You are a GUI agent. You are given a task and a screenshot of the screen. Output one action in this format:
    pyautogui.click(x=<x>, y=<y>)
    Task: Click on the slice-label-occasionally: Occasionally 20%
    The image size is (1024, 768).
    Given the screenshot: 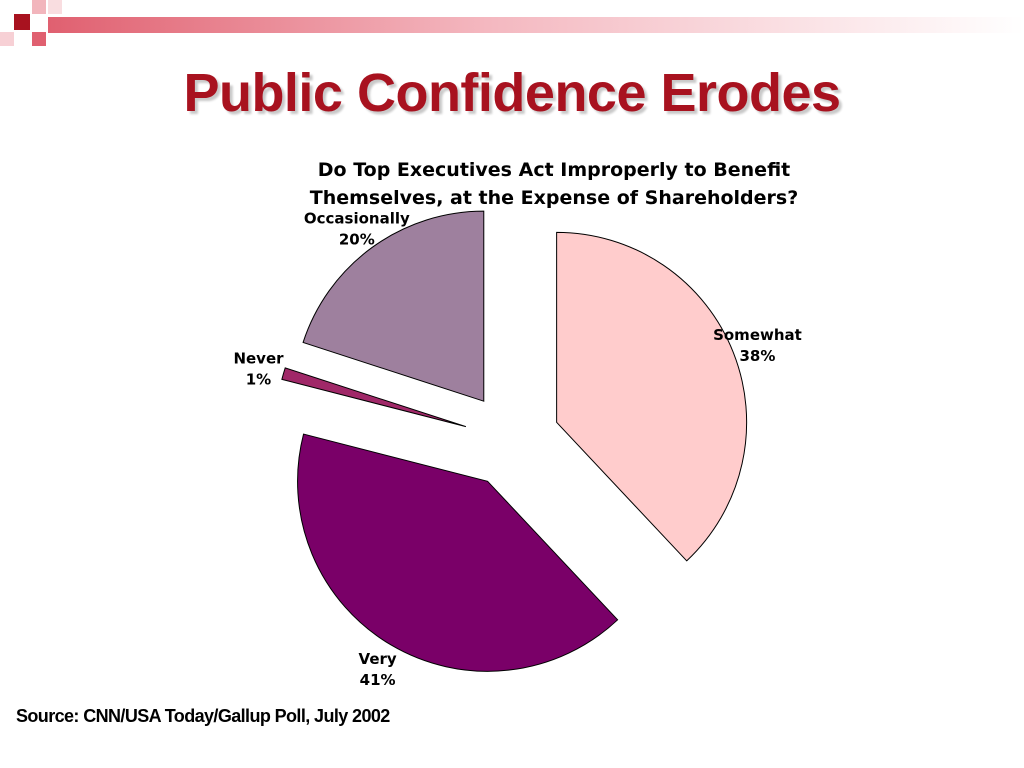 What is the action you would take?
    pyautogui.click(x=357, y=228)
    